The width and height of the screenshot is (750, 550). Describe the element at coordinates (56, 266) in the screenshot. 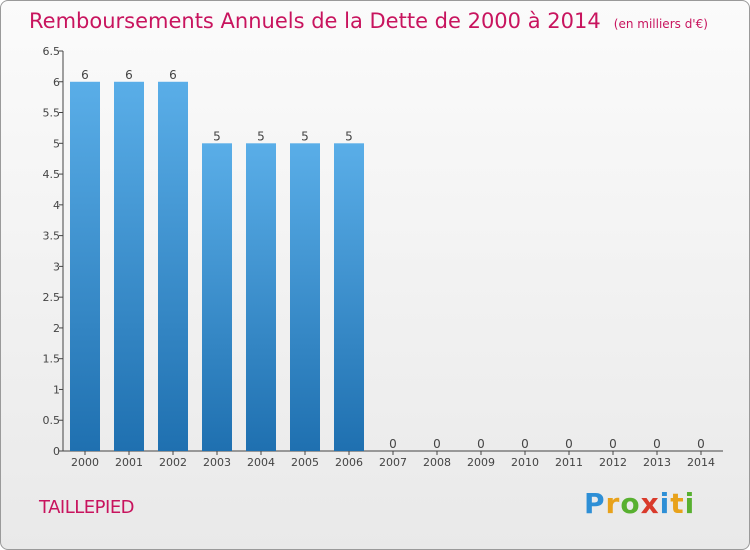

I see `y-tick-label: 3` at that location.